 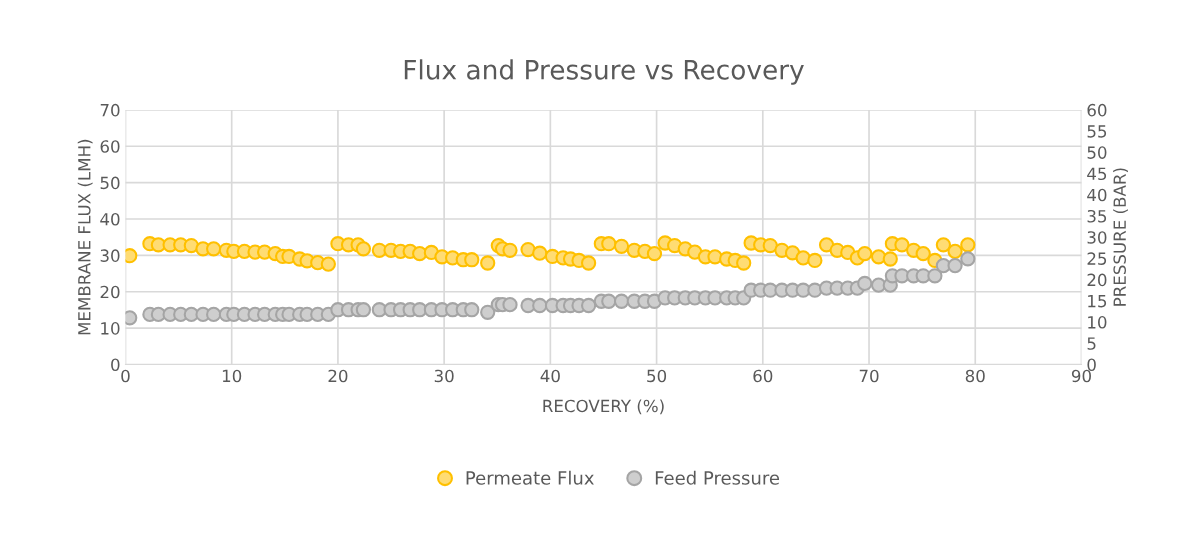 What do you see at coordinates (1097, 322) in the screenshot?
I see `y2-tick-label: 10` at bounding box center [1097, 322].